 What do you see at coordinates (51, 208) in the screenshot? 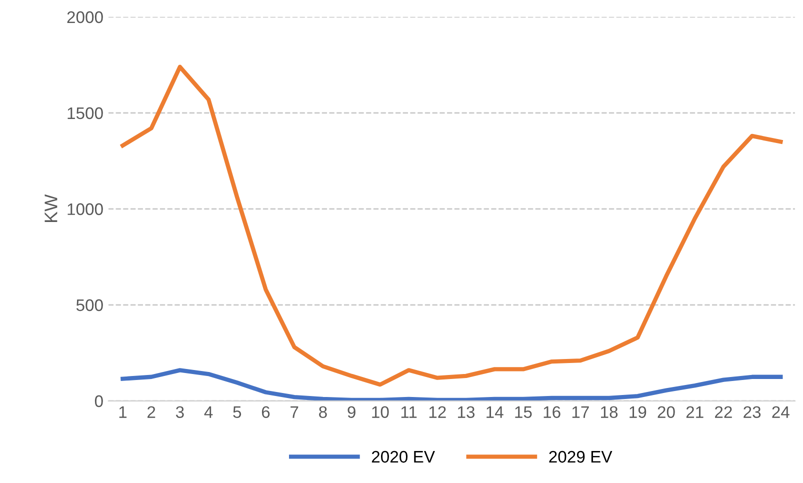
I see `y-axis-title: KW` at bounding box center [51, 208].